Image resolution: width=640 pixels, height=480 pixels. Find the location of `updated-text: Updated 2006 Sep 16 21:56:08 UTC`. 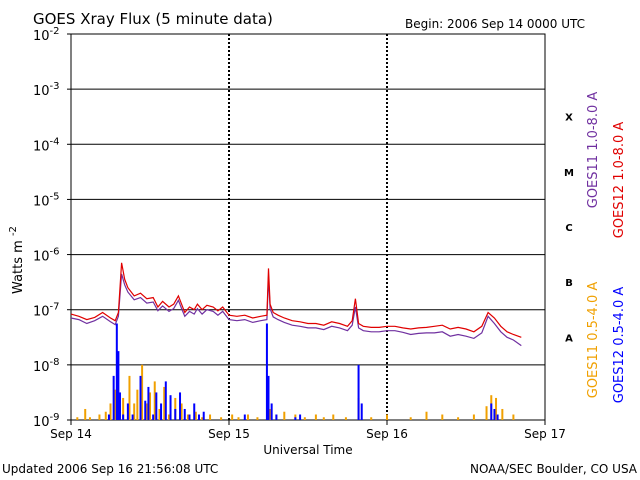

updated-text: Updated 2006 Sep 16 21:56:08 UTC is located at coordinates (110, 469).